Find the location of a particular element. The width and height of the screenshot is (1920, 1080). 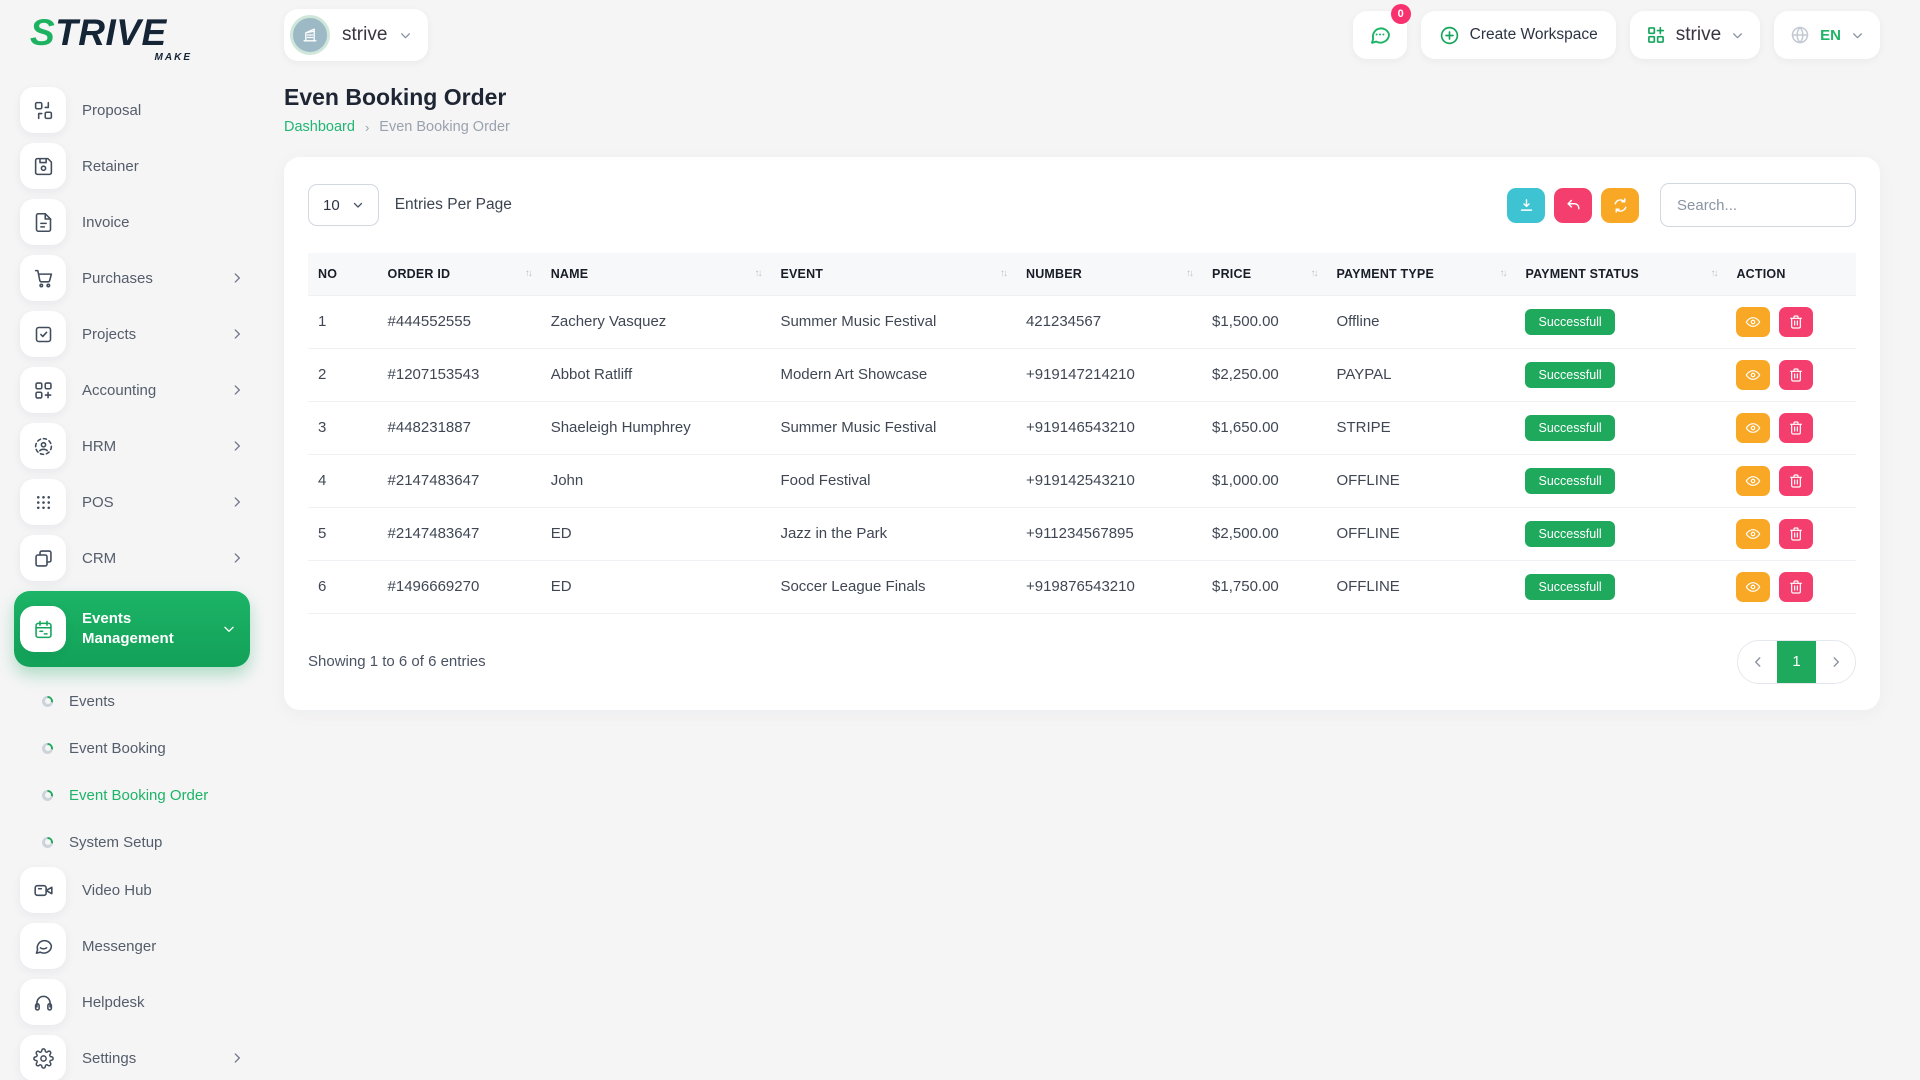

create-workspace-label: Create Workspace is located at coordinates (1533, 34).